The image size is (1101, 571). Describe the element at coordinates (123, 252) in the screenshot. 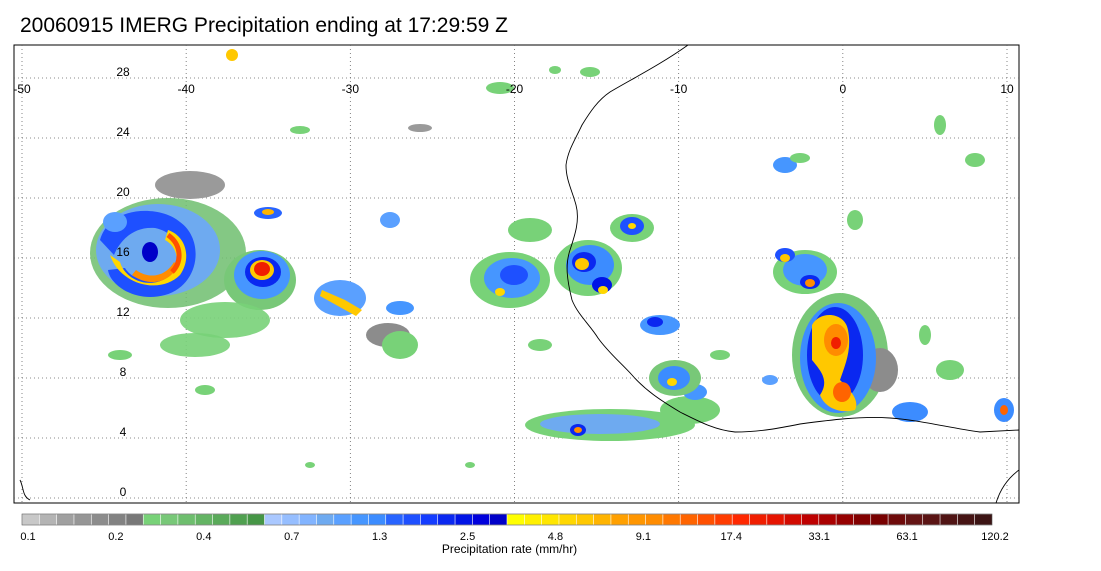

I see `latitude-tick-label: 16` at that location.